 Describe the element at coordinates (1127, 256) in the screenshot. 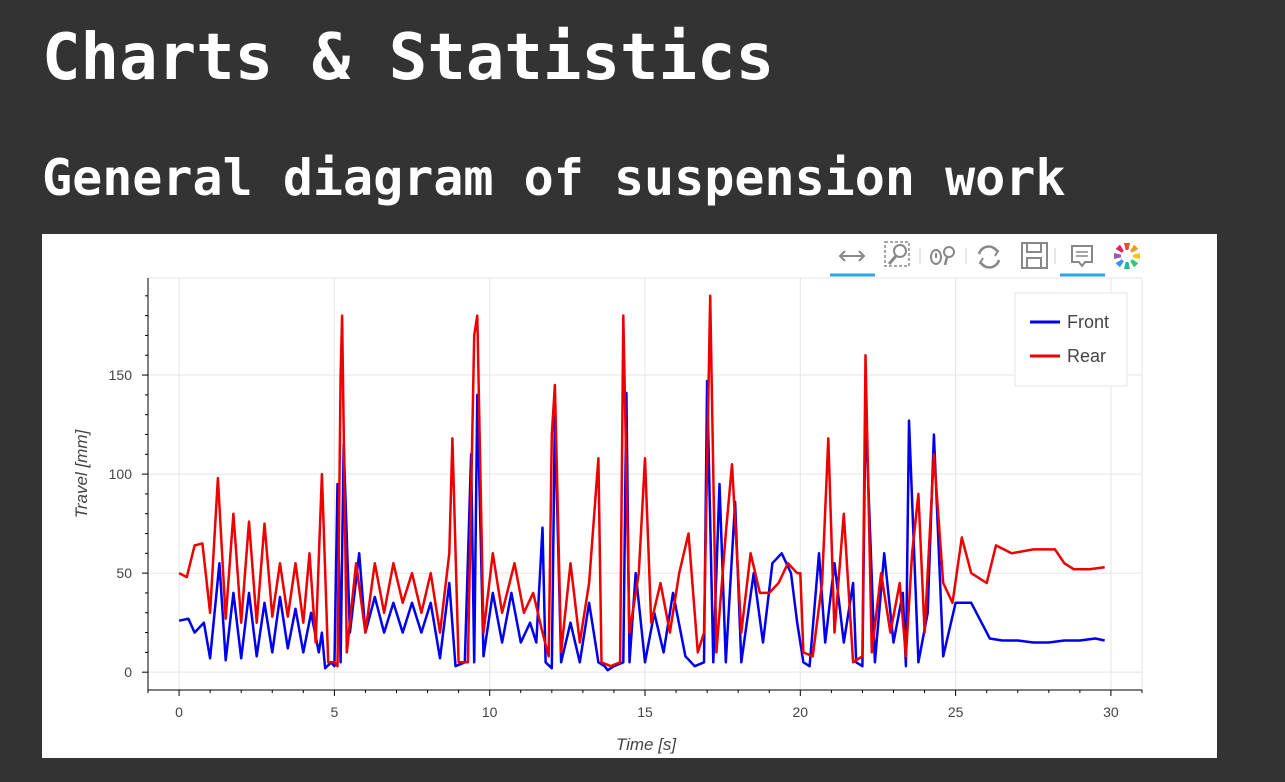

I see `bokeh-logo-icon` at that location.